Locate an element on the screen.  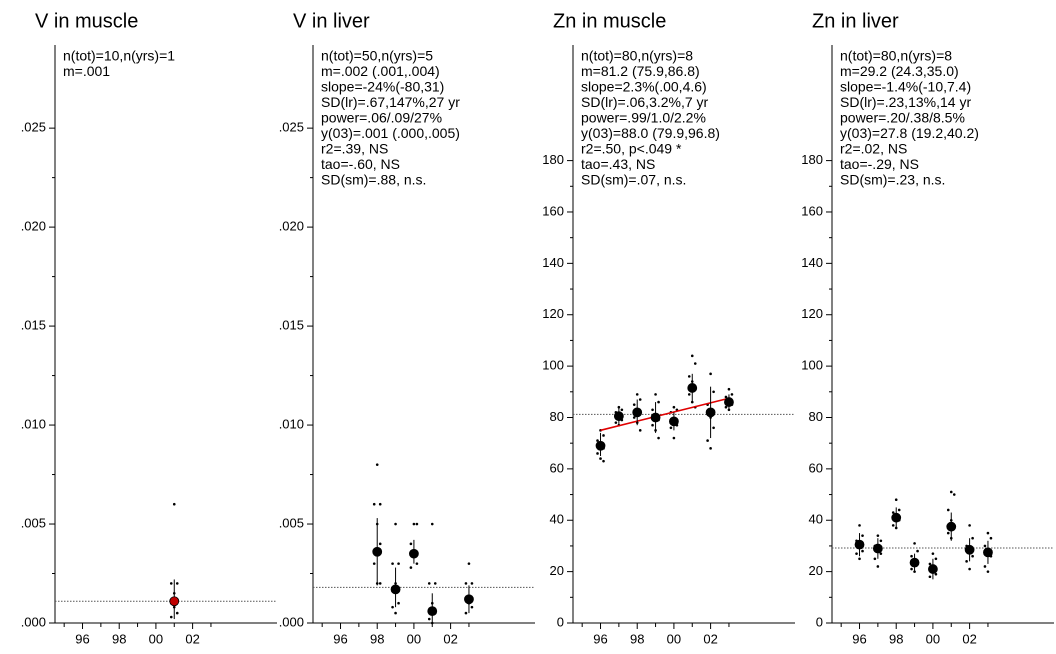
y-tick-label: 60 is located at coordinates (557, 467).